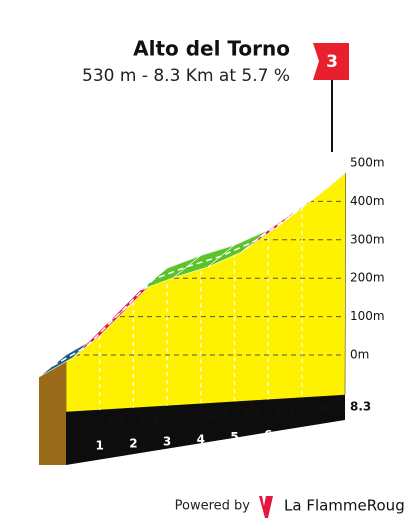 The width and height of the screenshot is (405, 523). What do you see at coordinates (205, 430) in the screenshot?
I see `profile-base` at bounding box center [205, 430].